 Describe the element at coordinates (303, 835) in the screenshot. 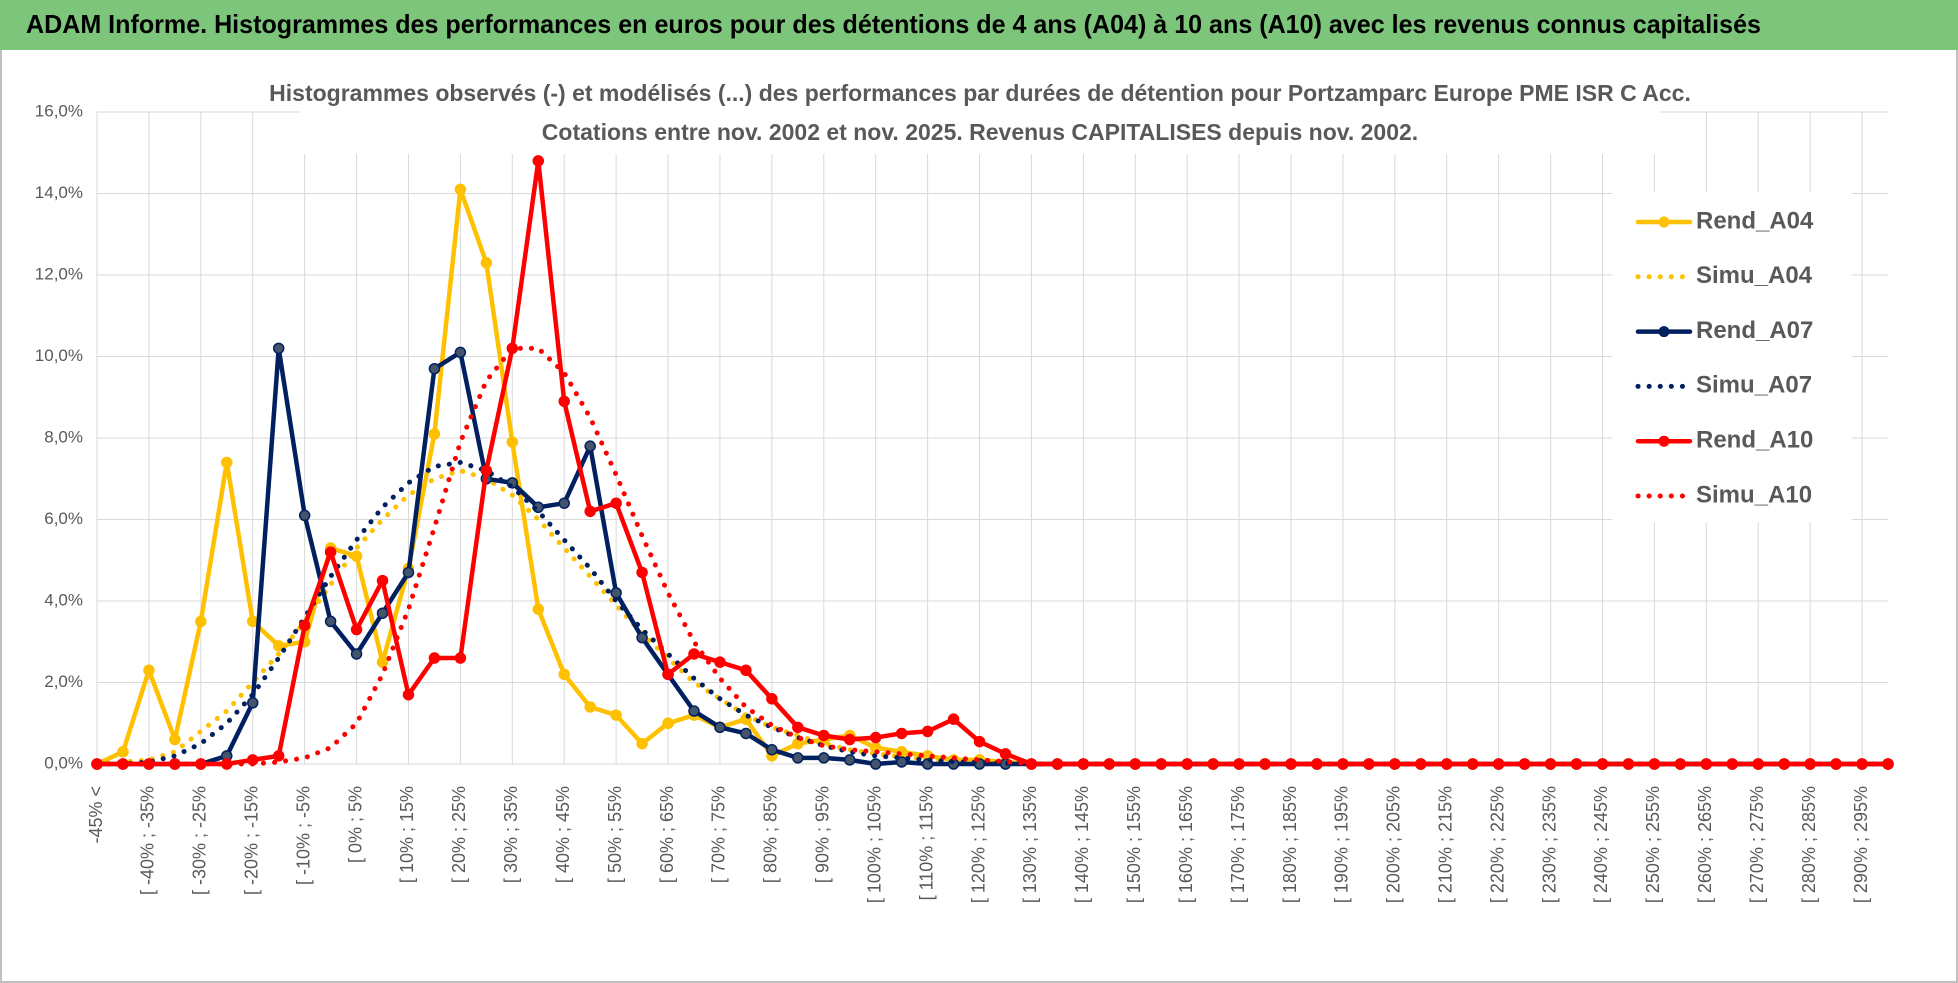

I see `x-tick-label: [ -10% ; -5%` at that location.